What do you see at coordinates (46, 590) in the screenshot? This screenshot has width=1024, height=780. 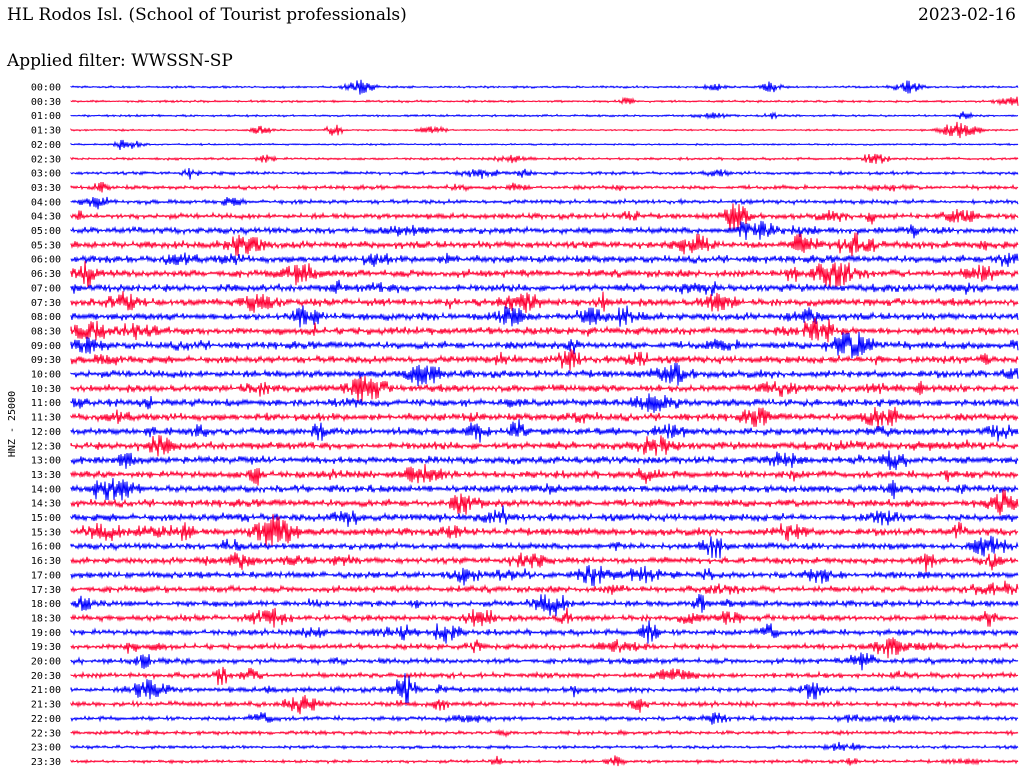 I see `row-label: 17:30` at bounding box center [46, 590].